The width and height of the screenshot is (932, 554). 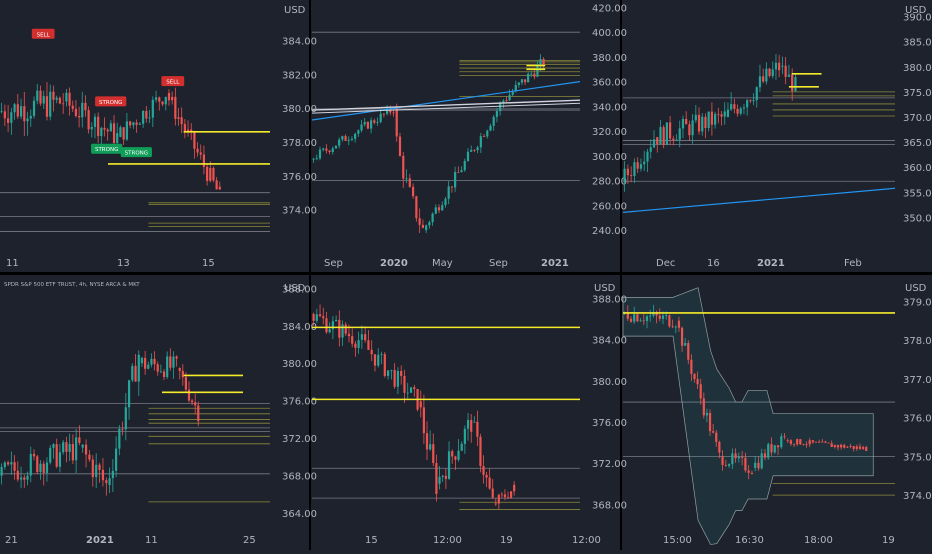 What do you see at coordinates (110, 103) in the screenshot?
I see `signal-label: STRONG` at bounding box center [110, 103].